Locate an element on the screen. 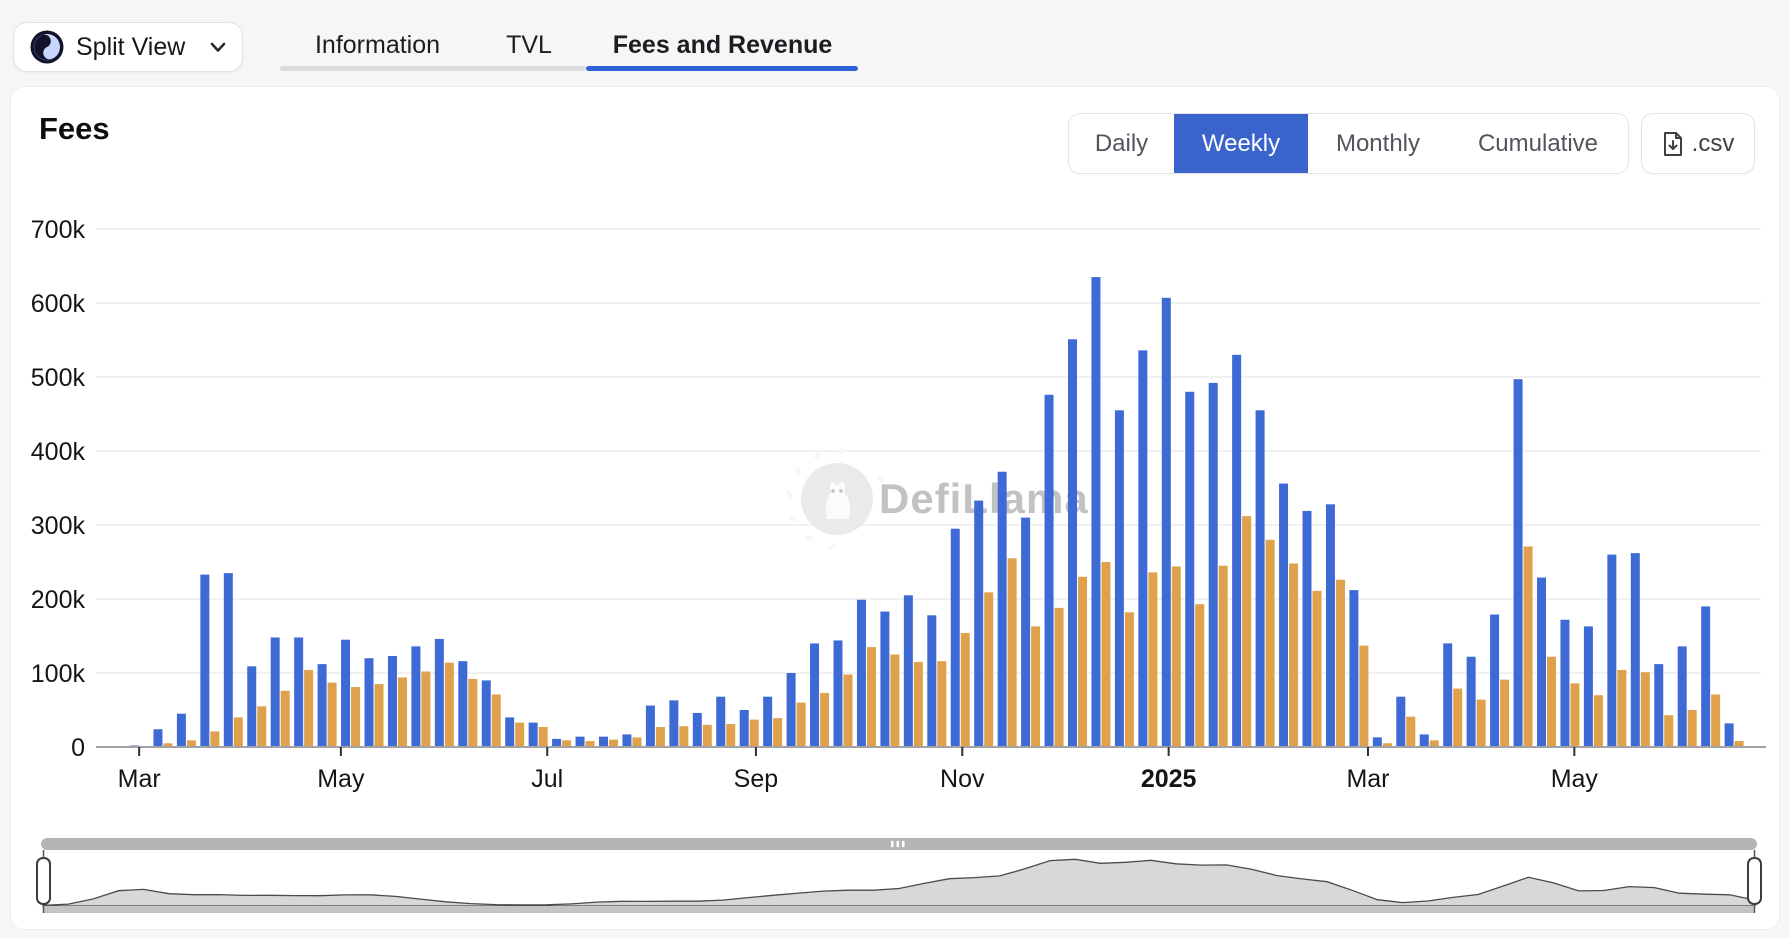 Image resolution: width=1790 pixels, height=938 pixels. download-file-icon is located at coordinates (1672, 143).